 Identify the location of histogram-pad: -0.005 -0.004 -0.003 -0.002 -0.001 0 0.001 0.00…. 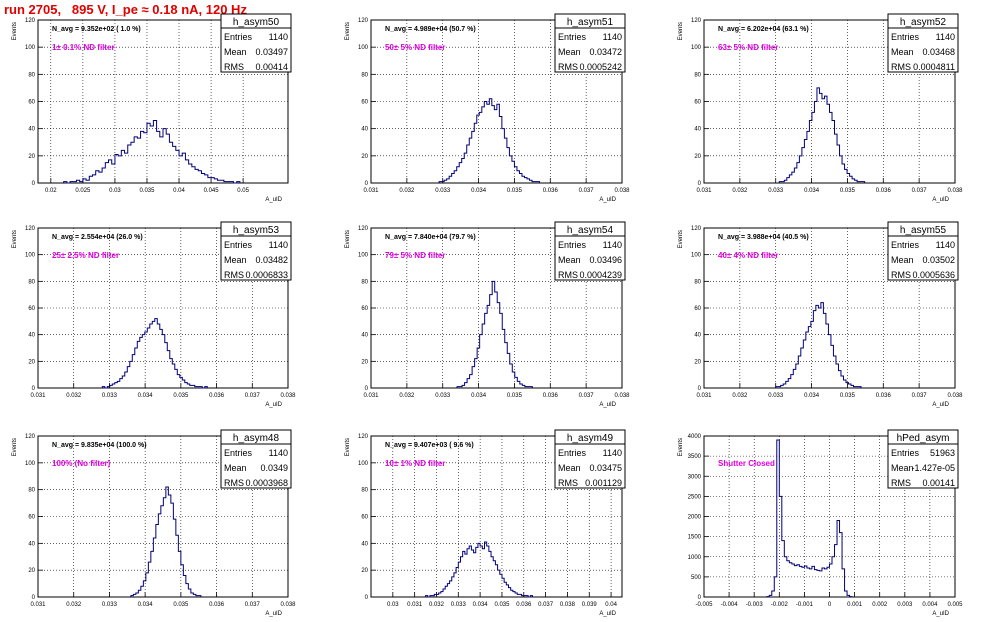
(820, 523).